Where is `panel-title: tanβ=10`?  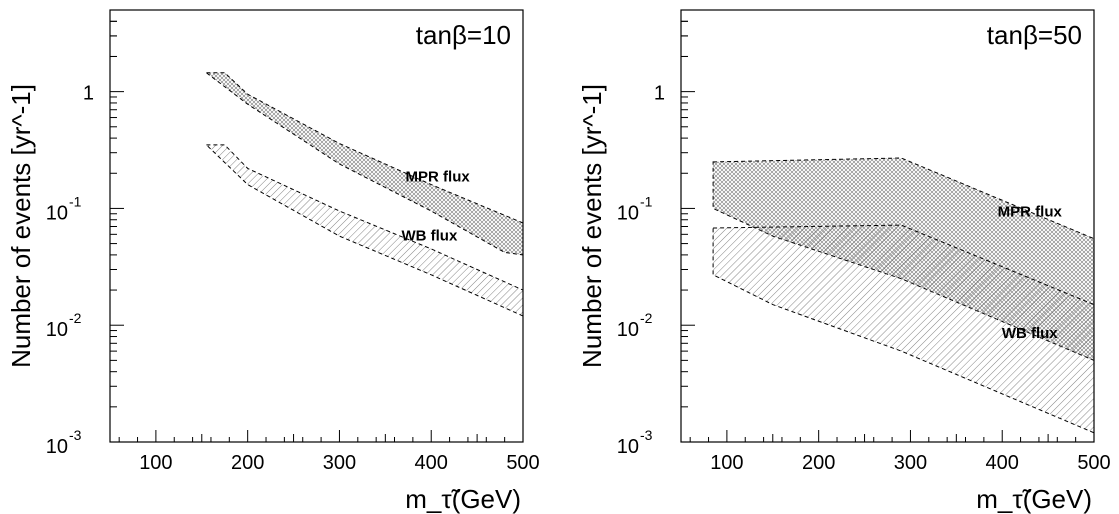 panel-title: tanβ=10 is located at coordinates (463, 35).